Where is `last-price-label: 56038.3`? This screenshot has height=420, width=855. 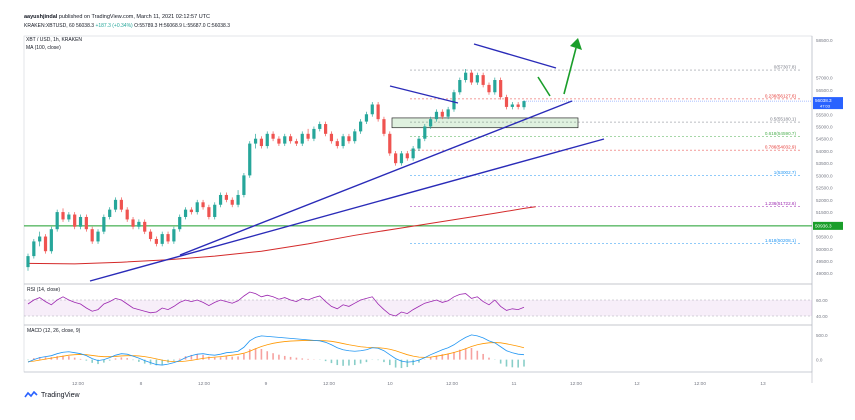 last-price-label: 56038.3 is located at coordinates (823, 100).